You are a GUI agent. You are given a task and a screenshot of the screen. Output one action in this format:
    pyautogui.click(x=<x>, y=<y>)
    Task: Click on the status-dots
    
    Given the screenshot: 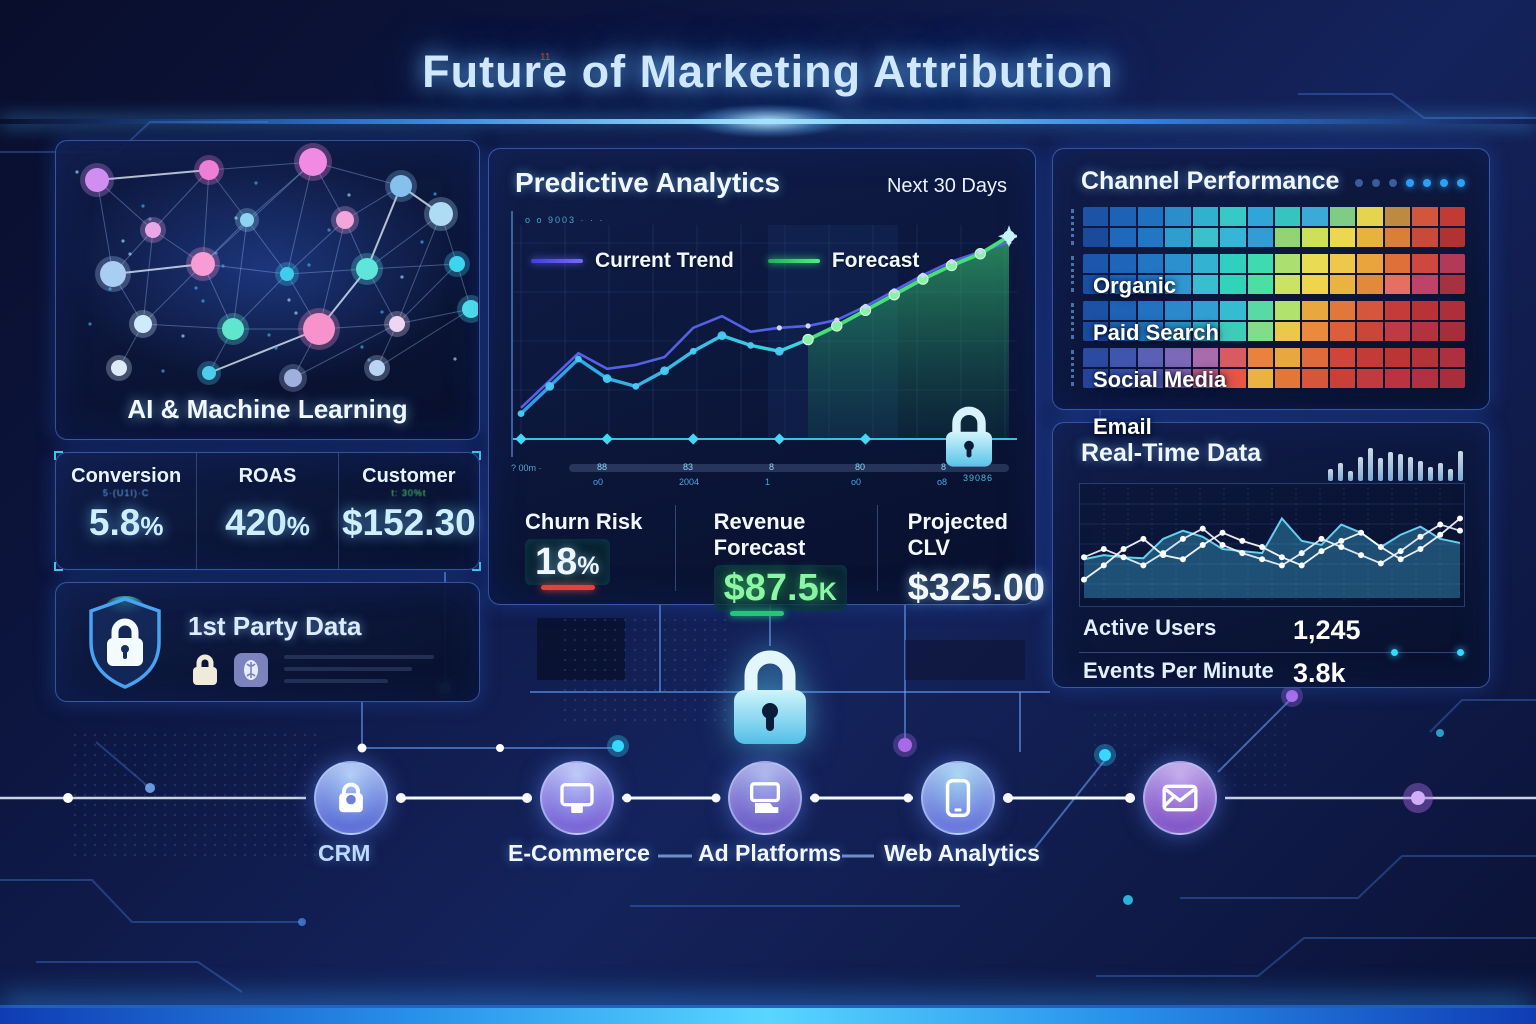 What is the action you would take?
    pyautogui.click(x=1410, y=183)
    